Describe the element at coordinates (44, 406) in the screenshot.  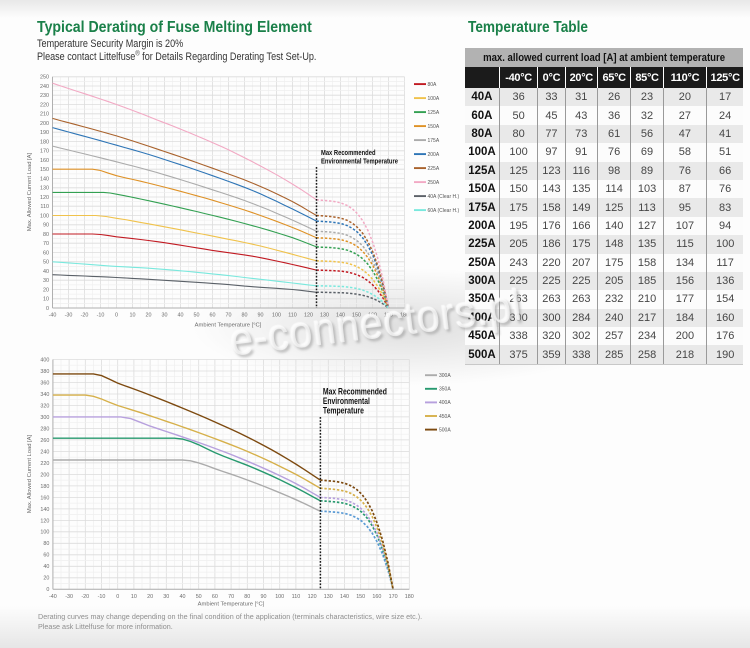
I see `svg-text: 320` at that location.